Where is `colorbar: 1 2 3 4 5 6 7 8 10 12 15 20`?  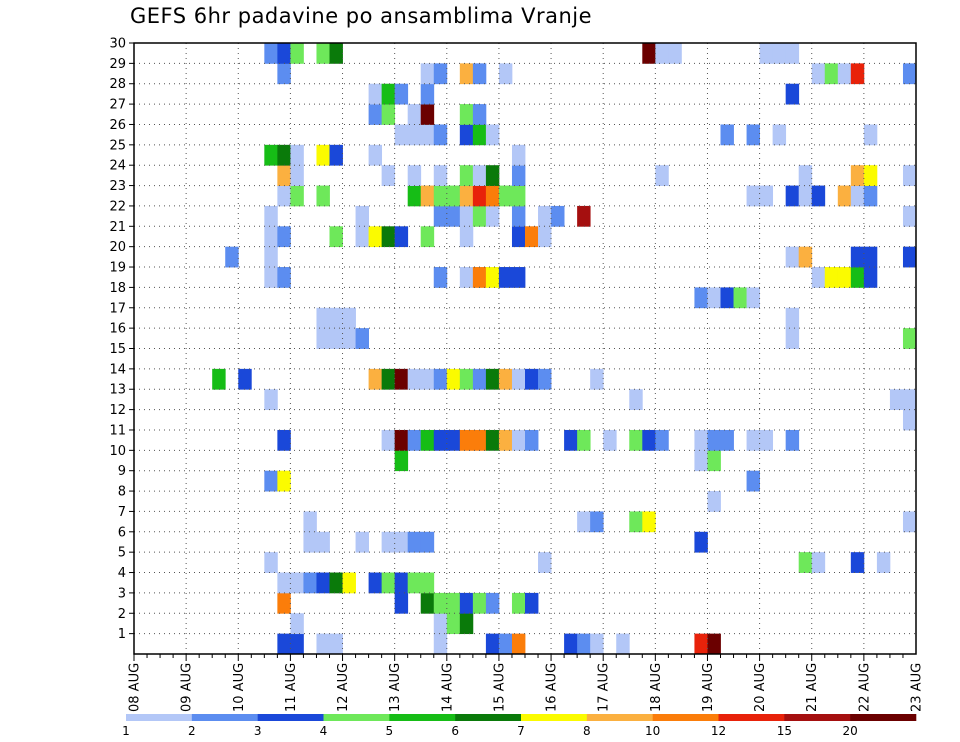 colorbar: 1 2 3 4 5 6 7 8 10 12 15 20 is located at coordinates (519, 726).